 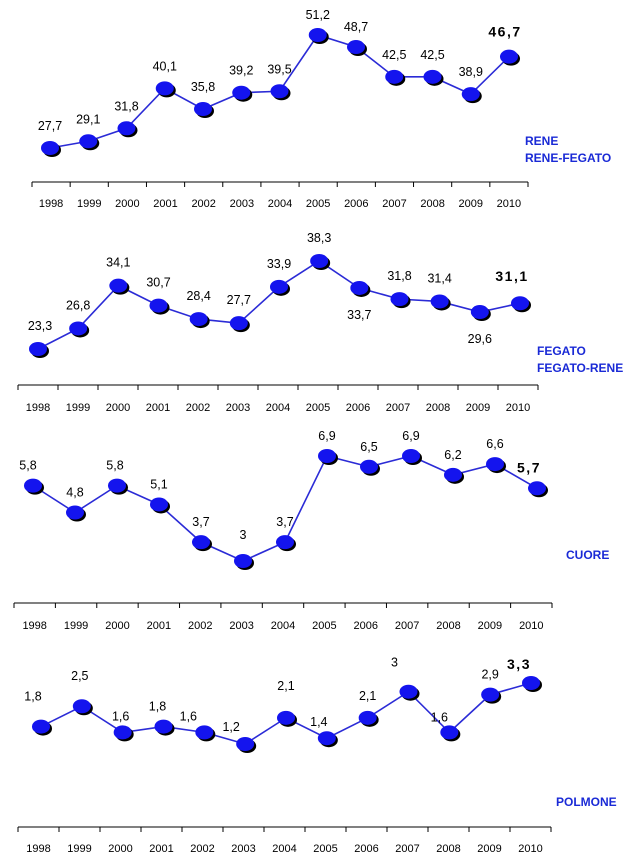 What do you see at coordinates (74, 493) in the screenshot?
I see `data-label: 4,8` at bounding box center [74, 493].